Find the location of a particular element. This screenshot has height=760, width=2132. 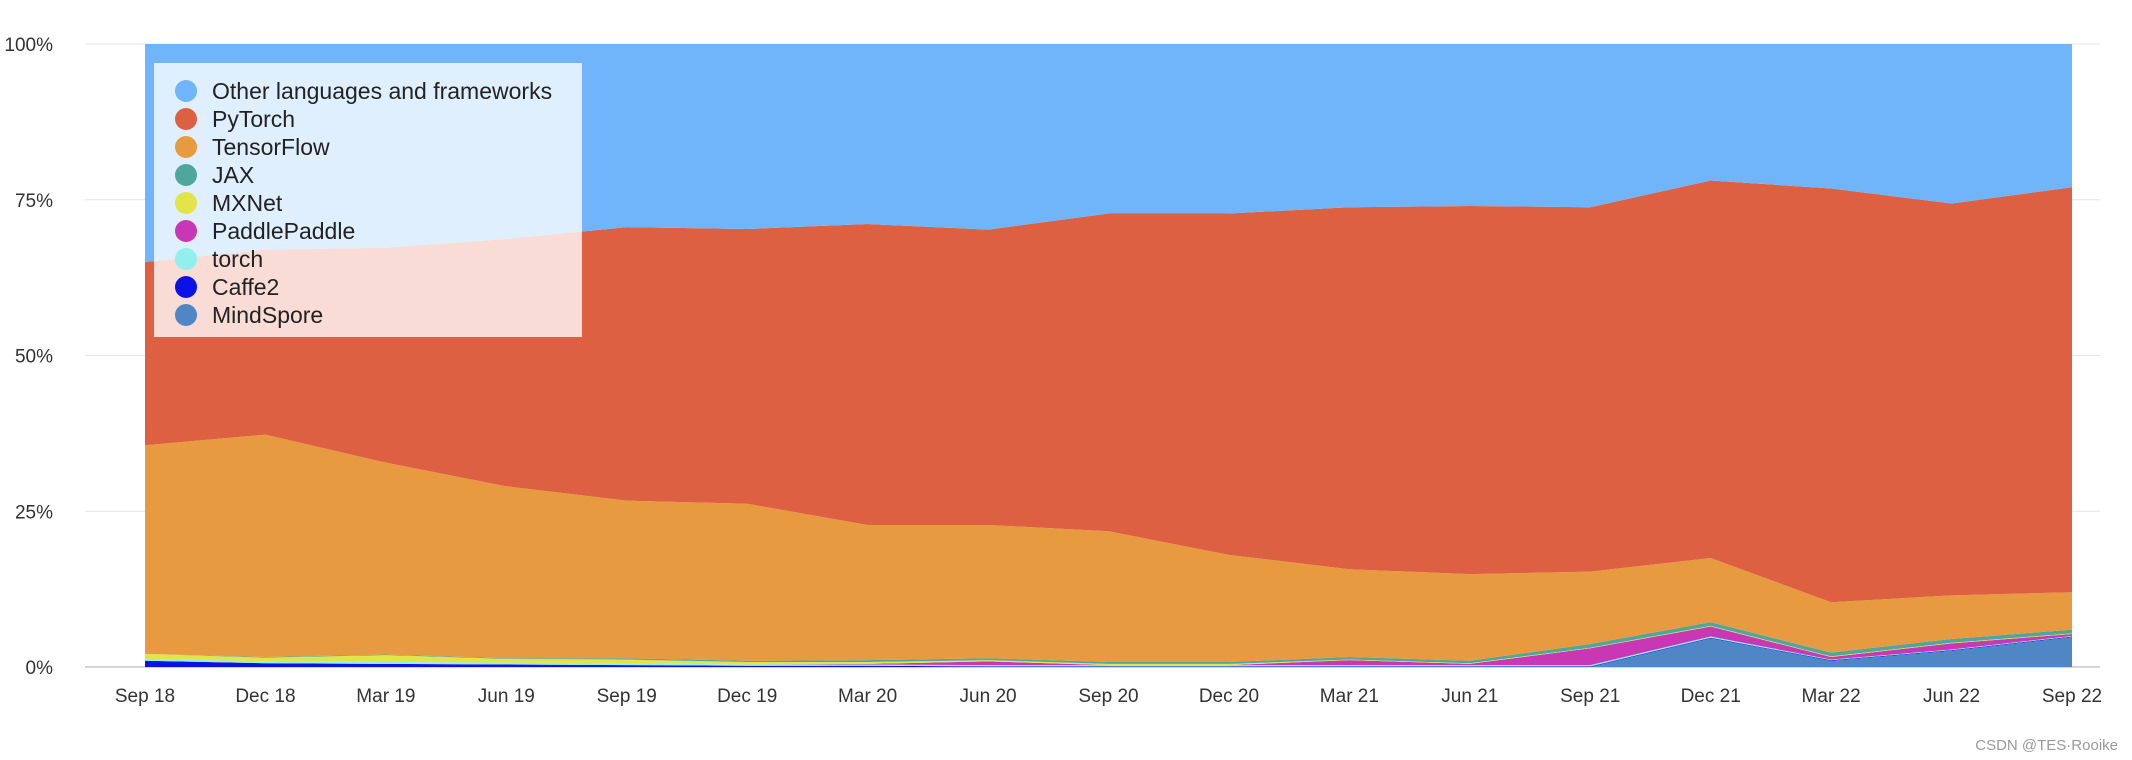

legend-label: torch is located at coordinates (237, 259).